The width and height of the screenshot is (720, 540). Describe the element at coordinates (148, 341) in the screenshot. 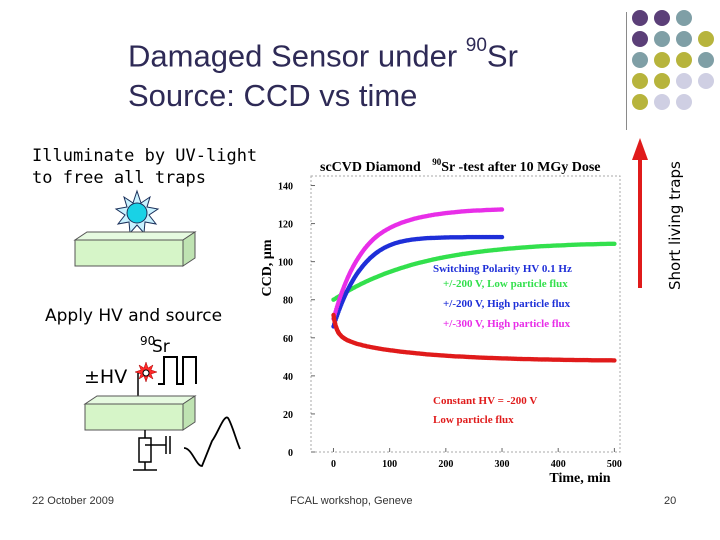

I see `source-isotope-number: 90` at that location.